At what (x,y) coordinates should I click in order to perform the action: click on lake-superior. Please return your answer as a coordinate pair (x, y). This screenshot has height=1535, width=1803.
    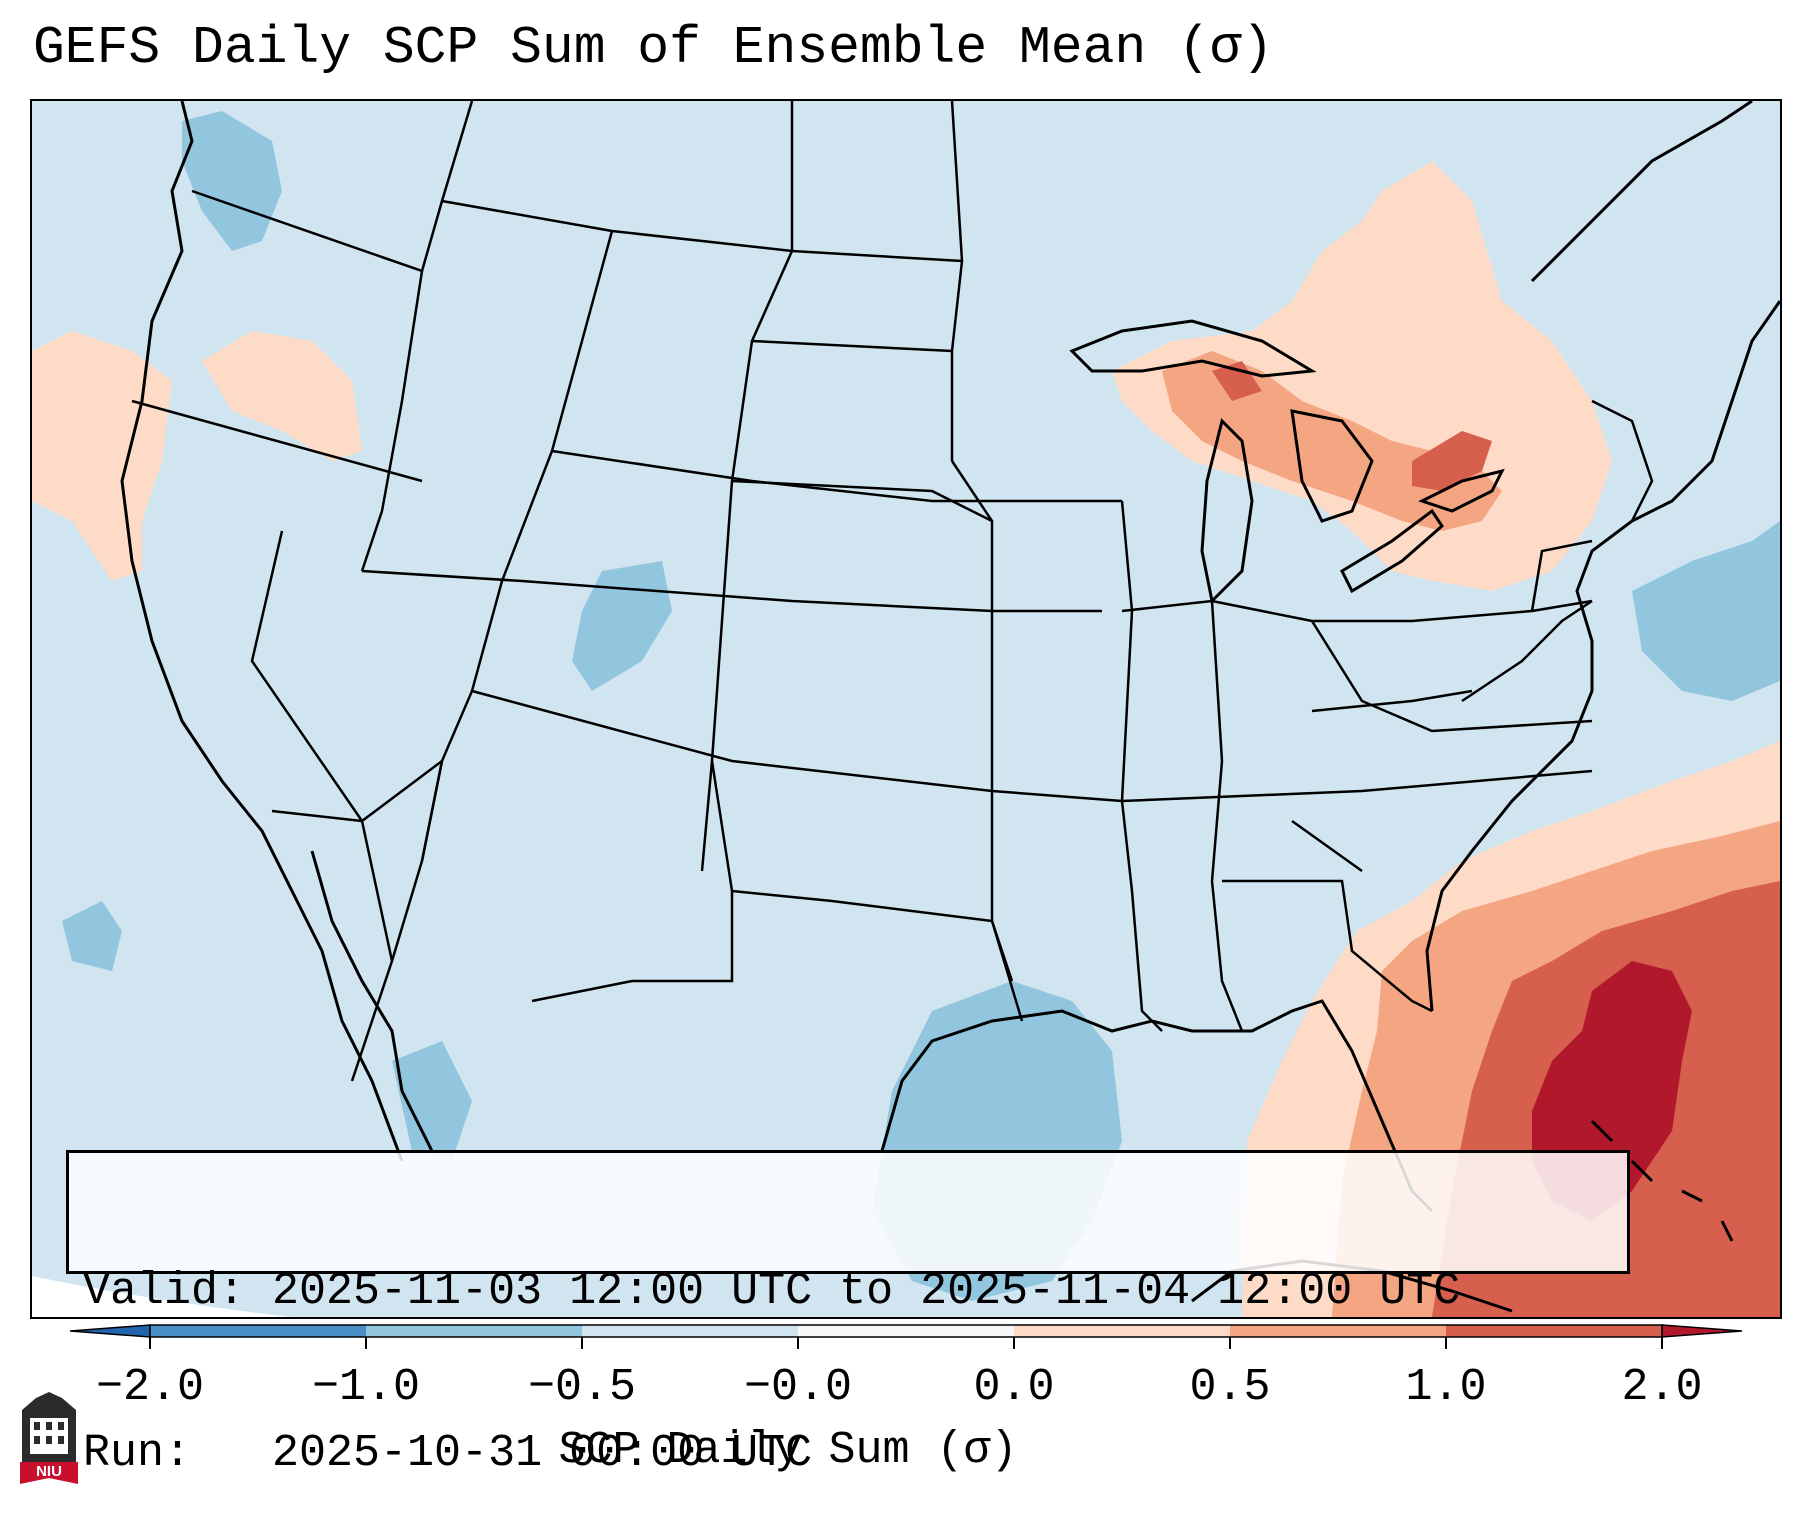
    Looking at the image, I should click on (1193, 348).